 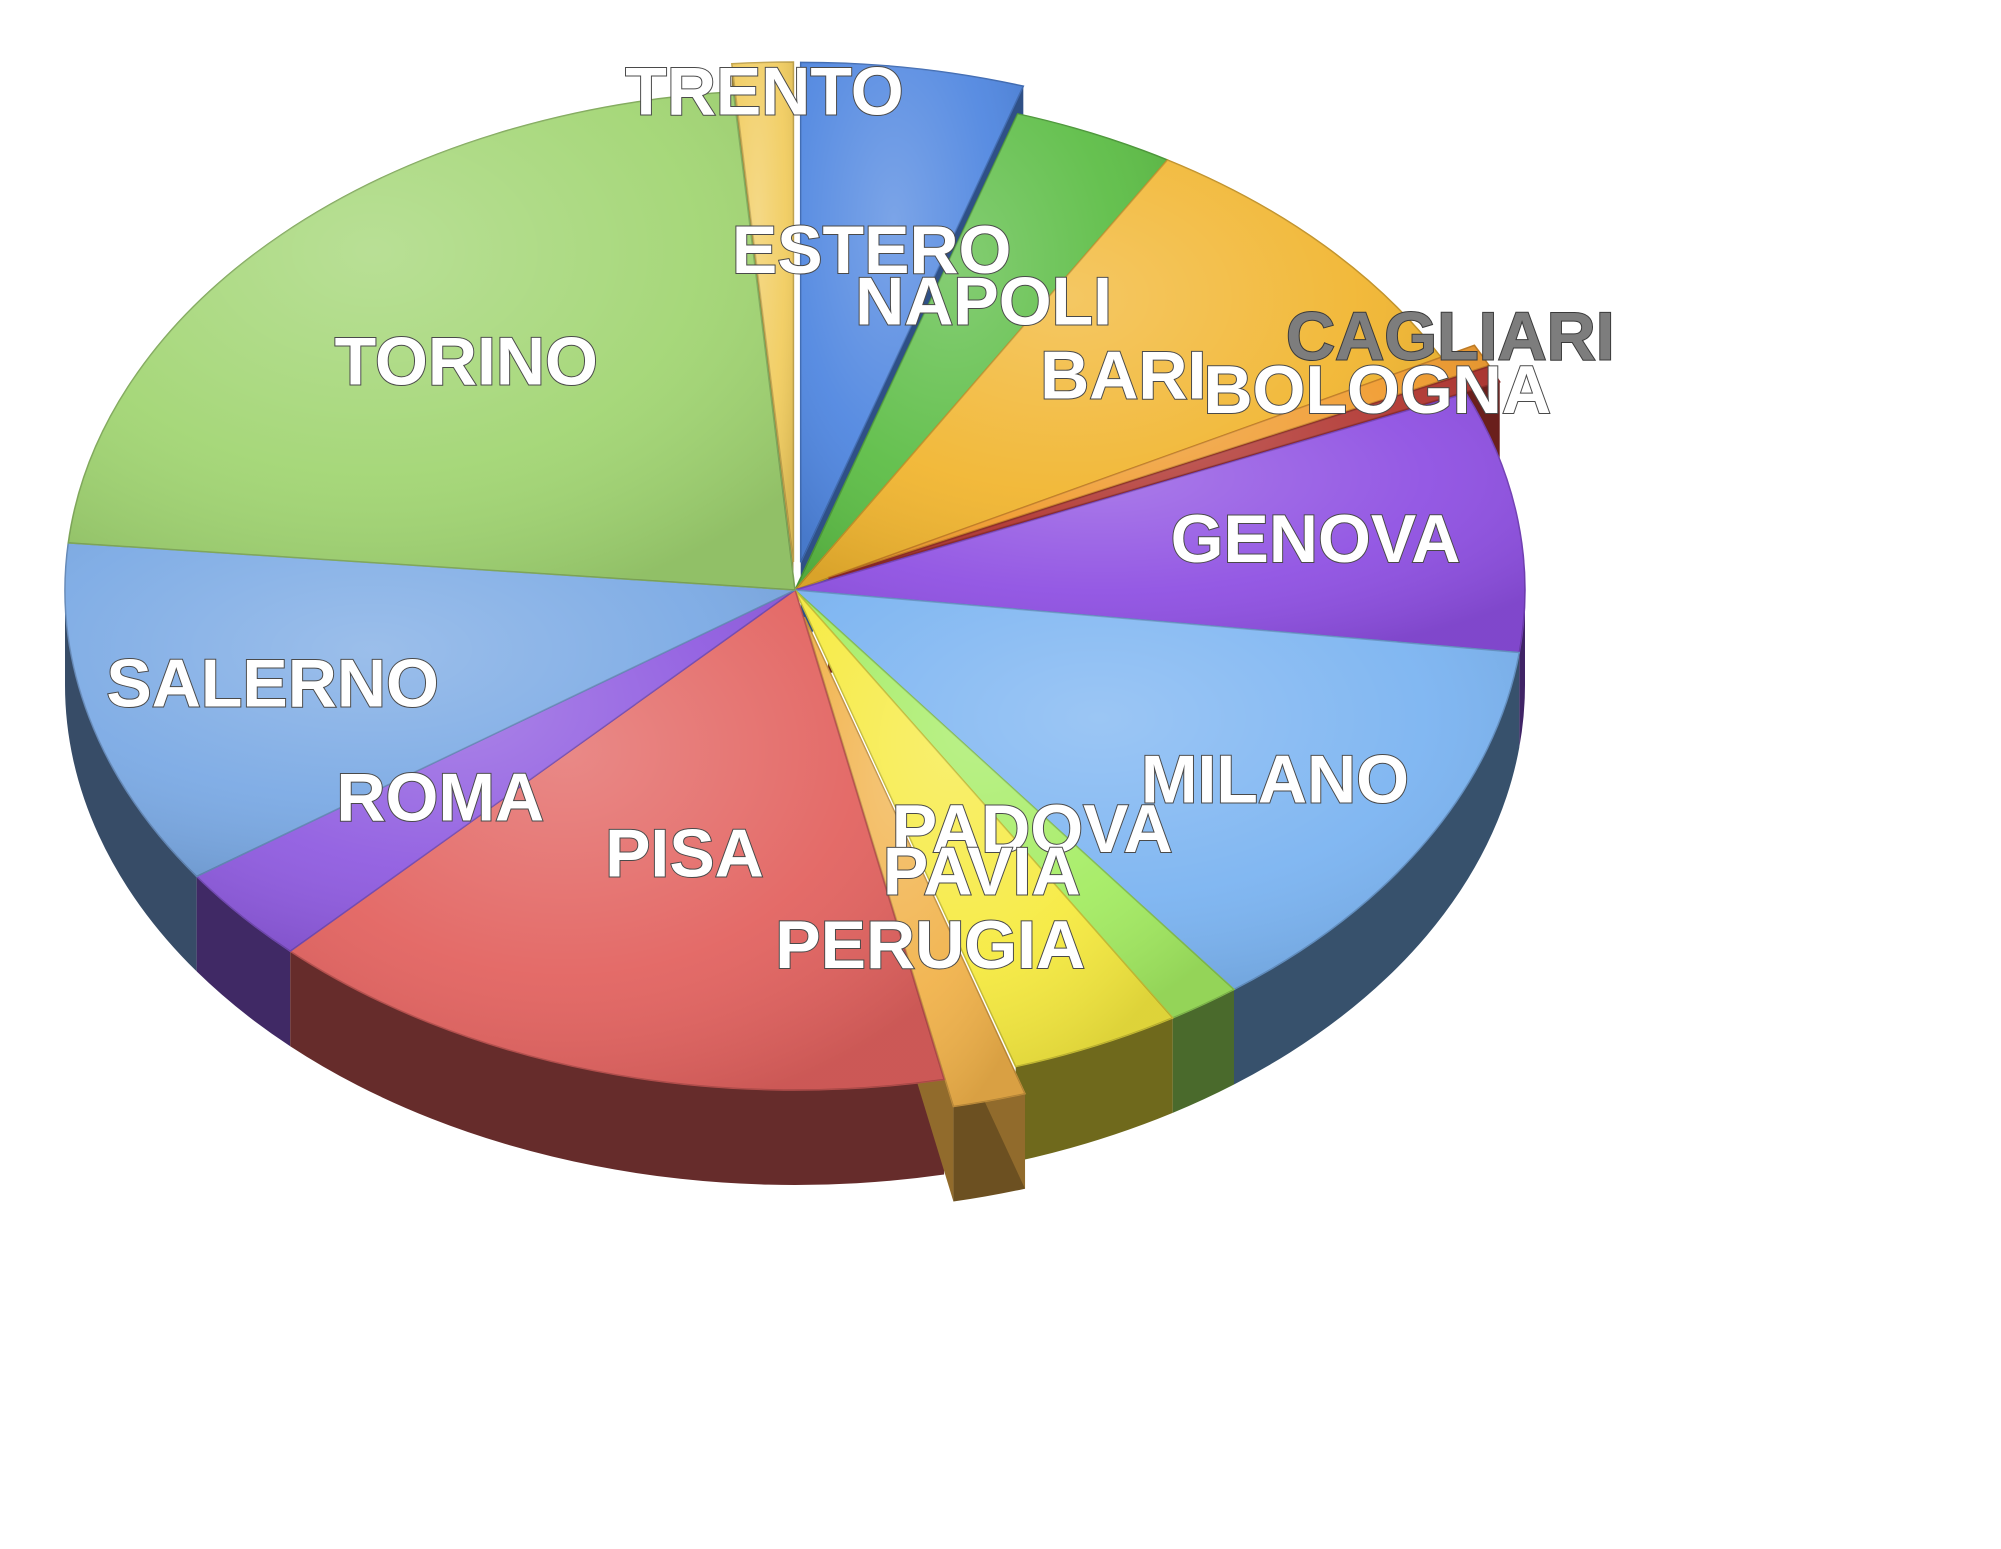 I want to click on slice-shine-estero, so click(x=912, y=312).